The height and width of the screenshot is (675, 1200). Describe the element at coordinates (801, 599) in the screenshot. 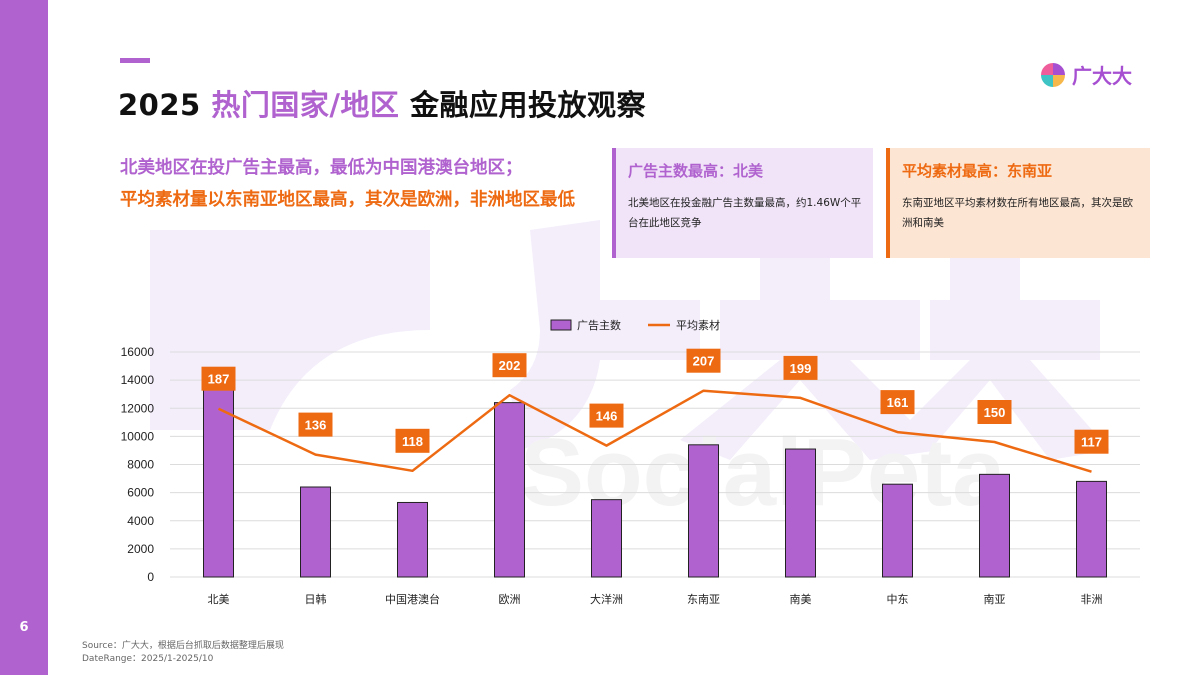

I see `x-tick-label: 南美` at that location.